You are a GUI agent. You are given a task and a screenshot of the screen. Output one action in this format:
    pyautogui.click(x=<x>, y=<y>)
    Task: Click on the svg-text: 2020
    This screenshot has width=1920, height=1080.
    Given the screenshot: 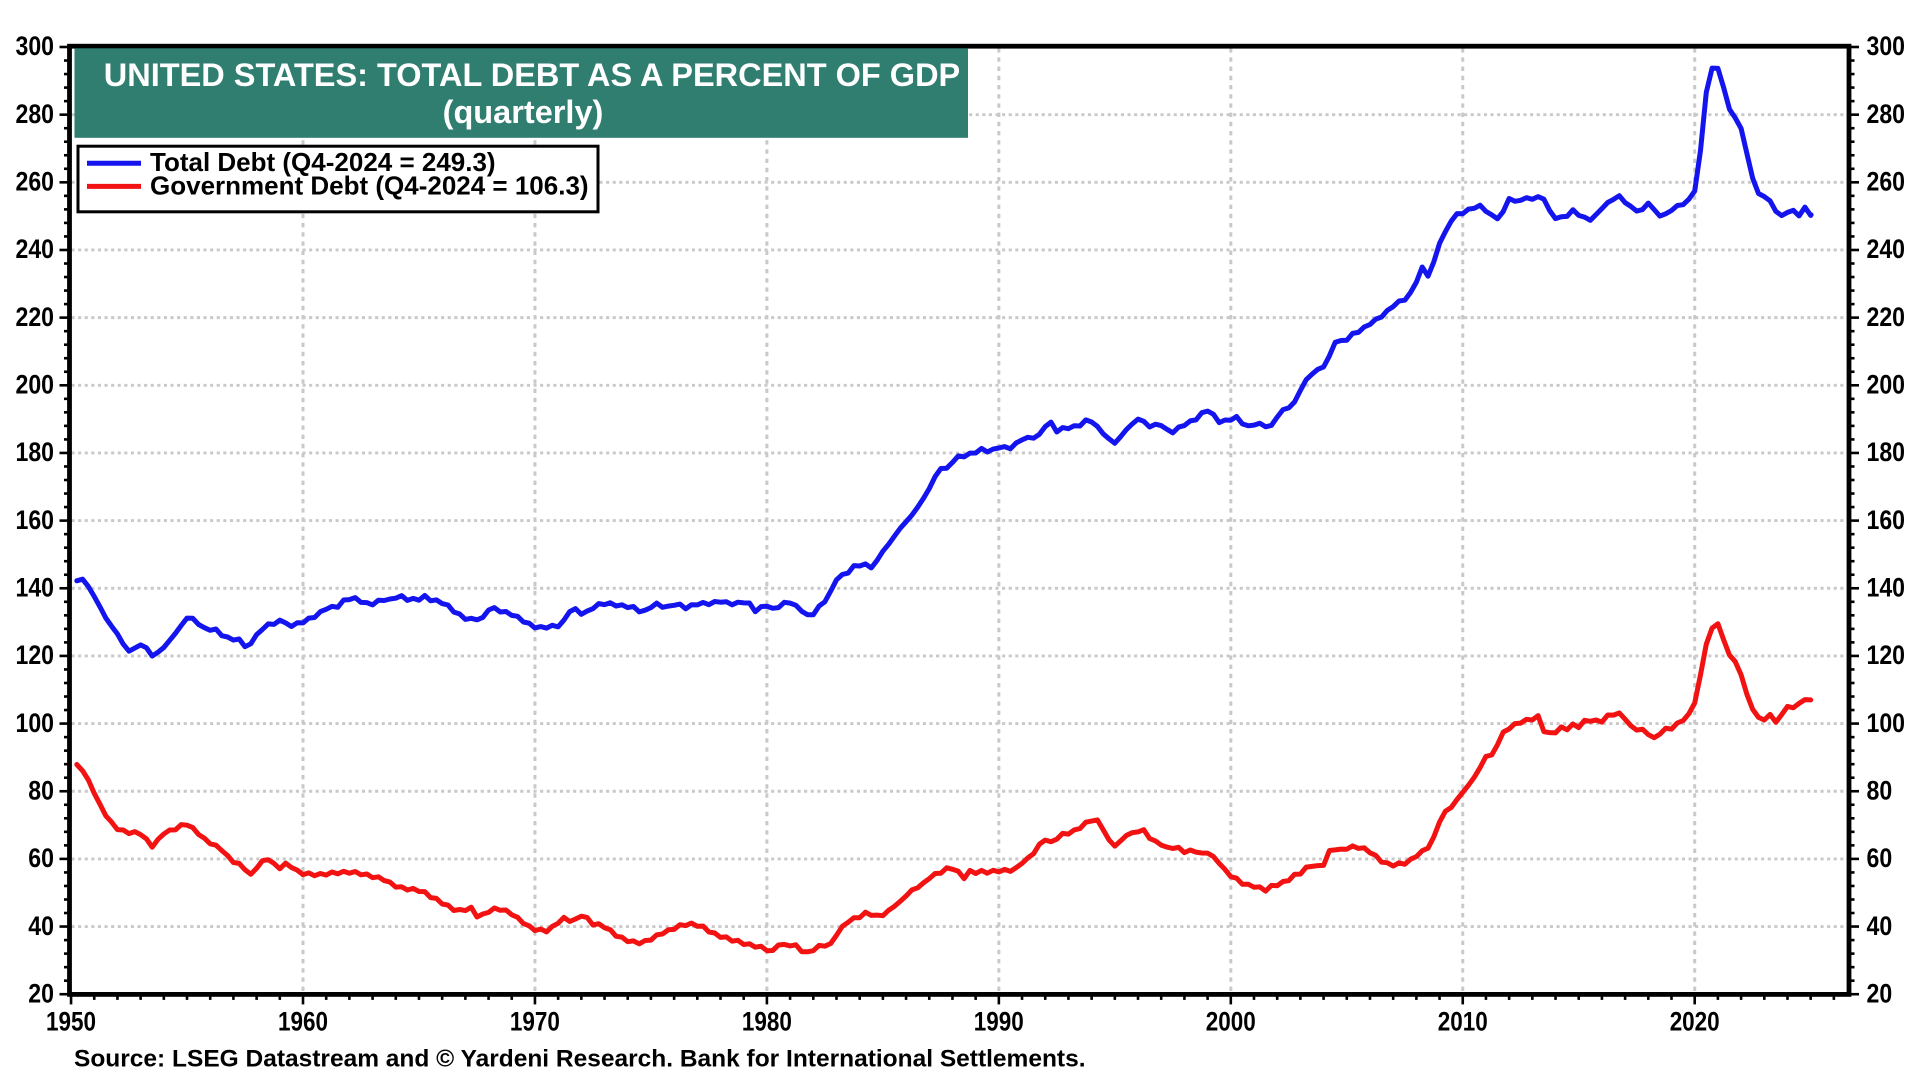 What is the action you would take?
    pyautogui.click(x=1695, y=1022)
    